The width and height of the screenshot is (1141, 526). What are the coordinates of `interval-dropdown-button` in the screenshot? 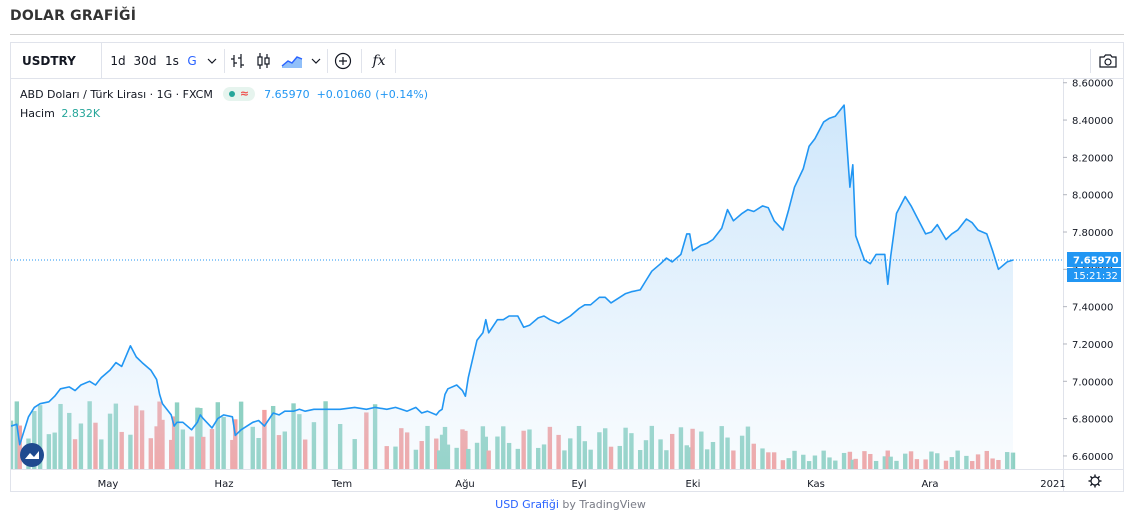 It's located at (212, 61).